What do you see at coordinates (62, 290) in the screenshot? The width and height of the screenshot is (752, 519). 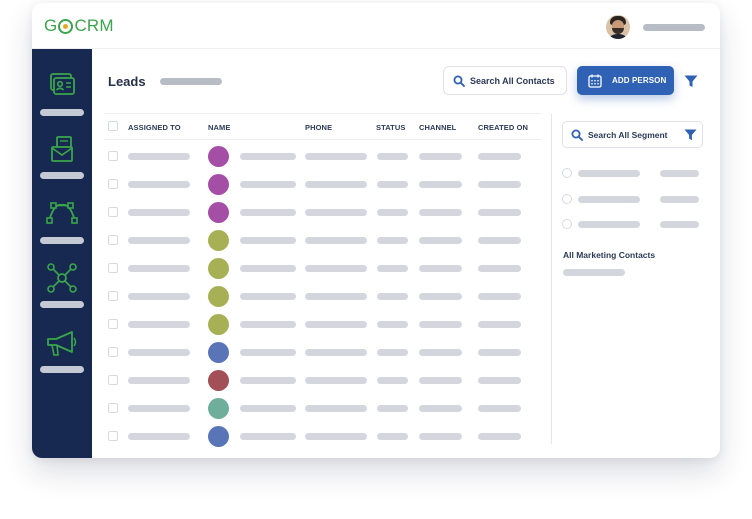 I see `sidebar-item-network` at bounding box center [62, 290].